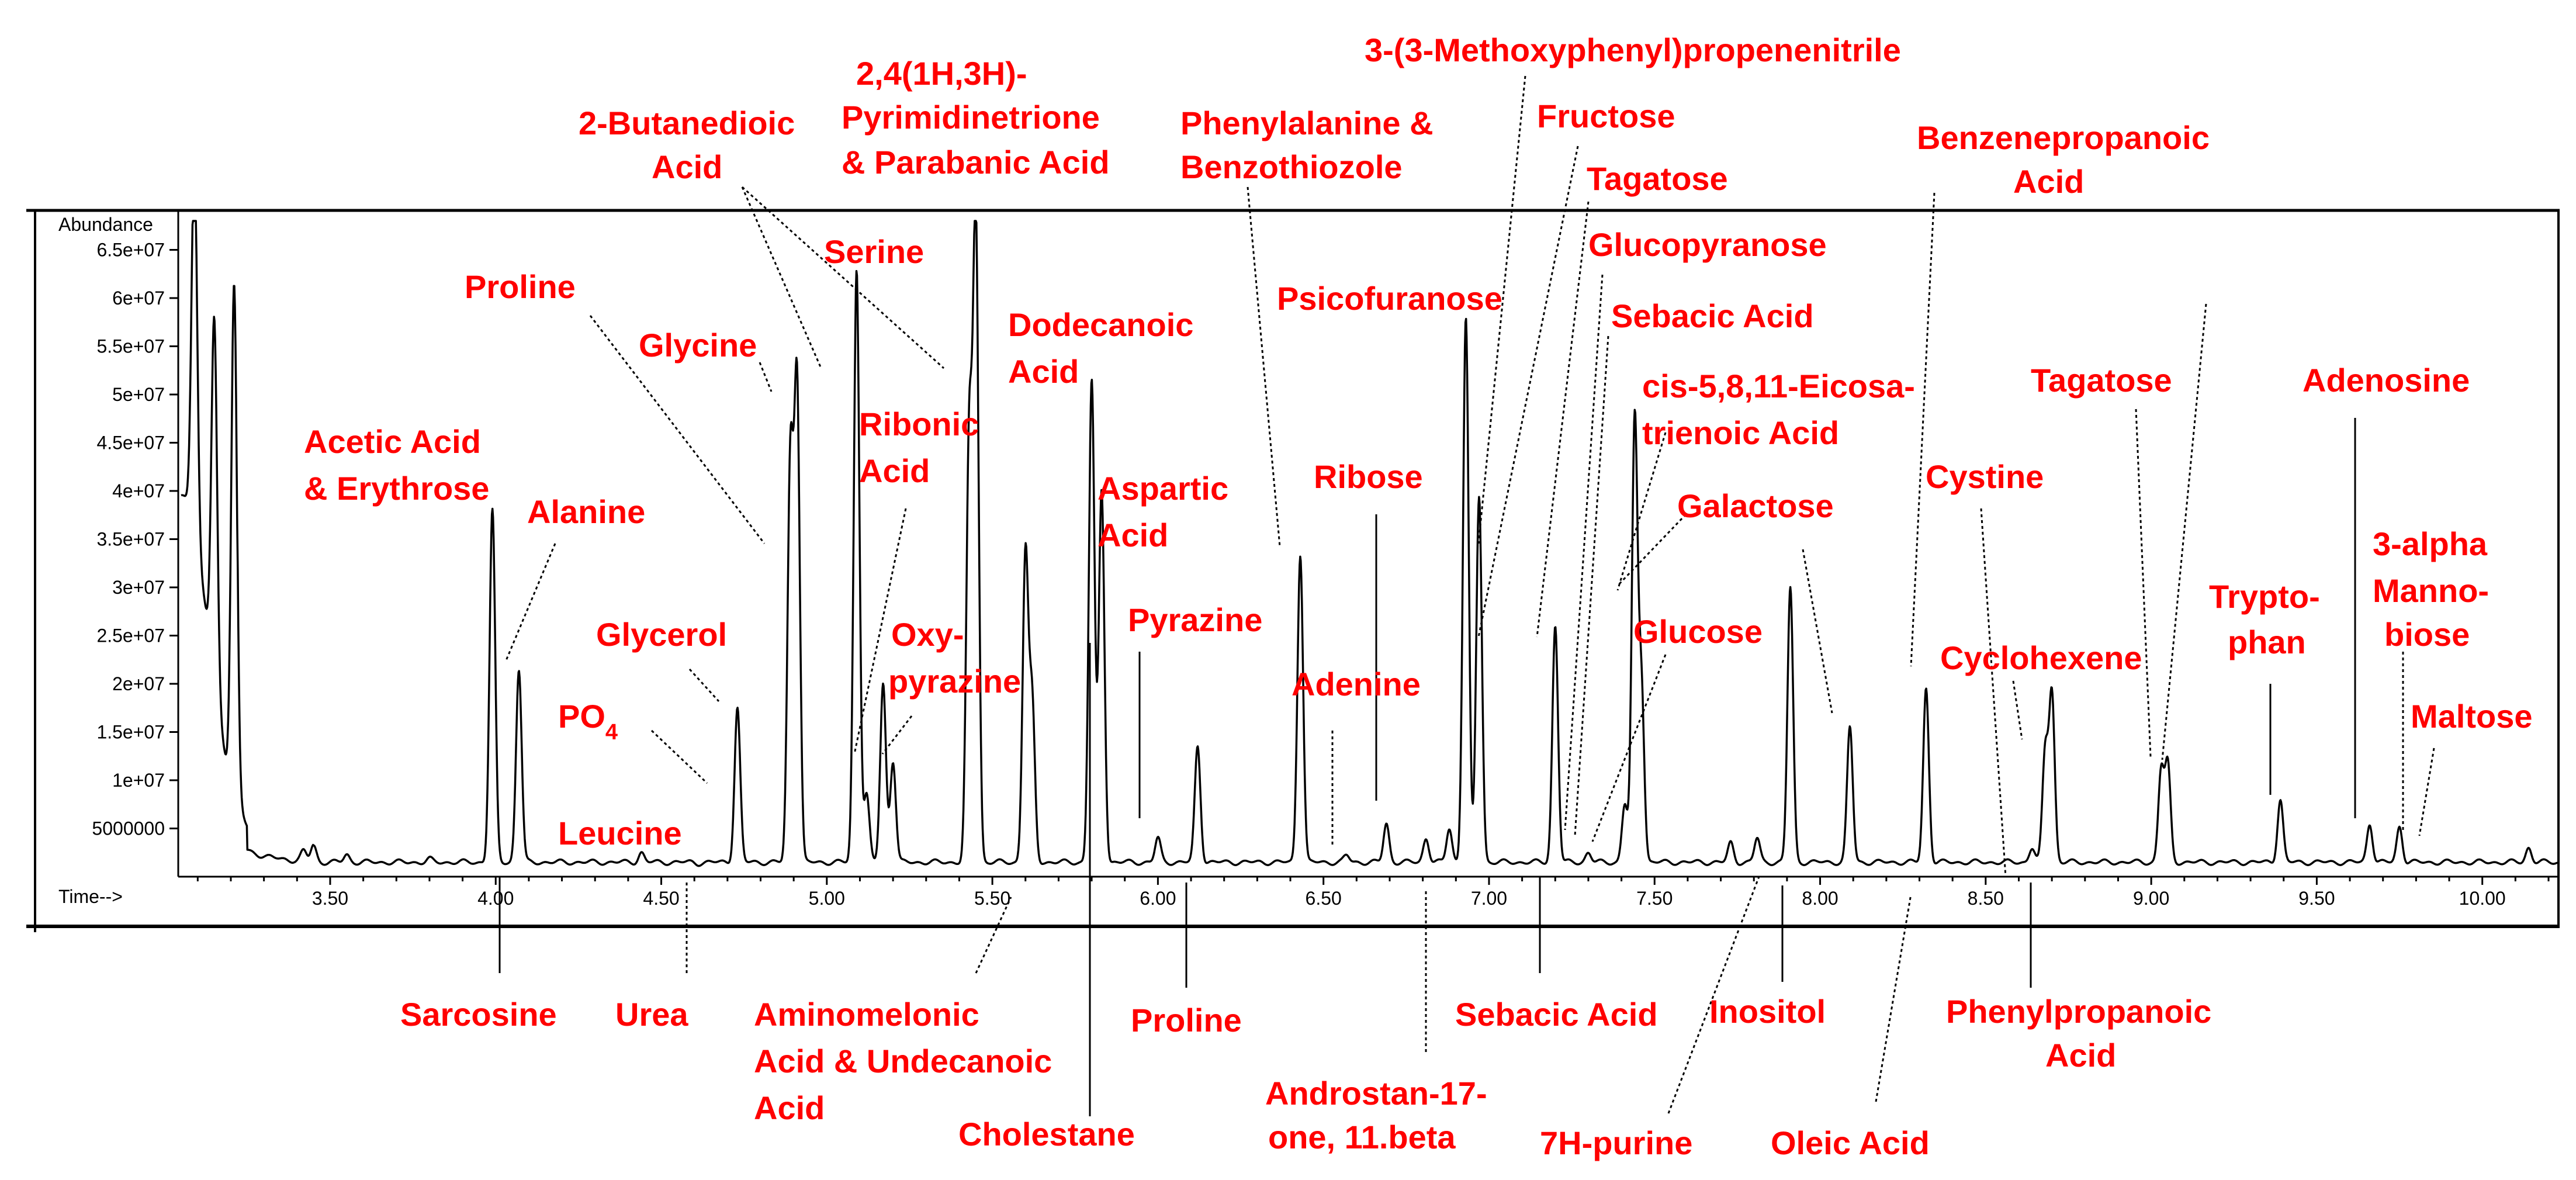 This screenshot has width=2576, height=1180. I want to click on x-tick-label: 5.00, so click(827, 898).